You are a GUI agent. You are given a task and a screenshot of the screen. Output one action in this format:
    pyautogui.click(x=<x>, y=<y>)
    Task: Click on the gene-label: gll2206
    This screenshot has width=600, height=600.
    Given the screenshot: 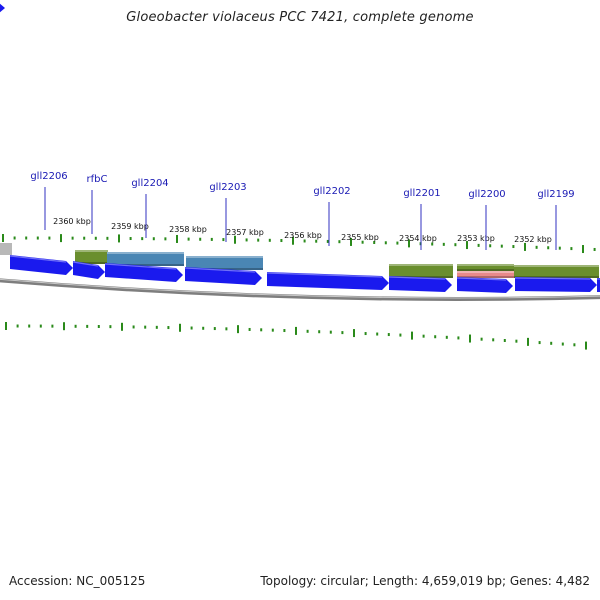 What is the action you would take?
    pyautogui.click(x=48, y=176)
    